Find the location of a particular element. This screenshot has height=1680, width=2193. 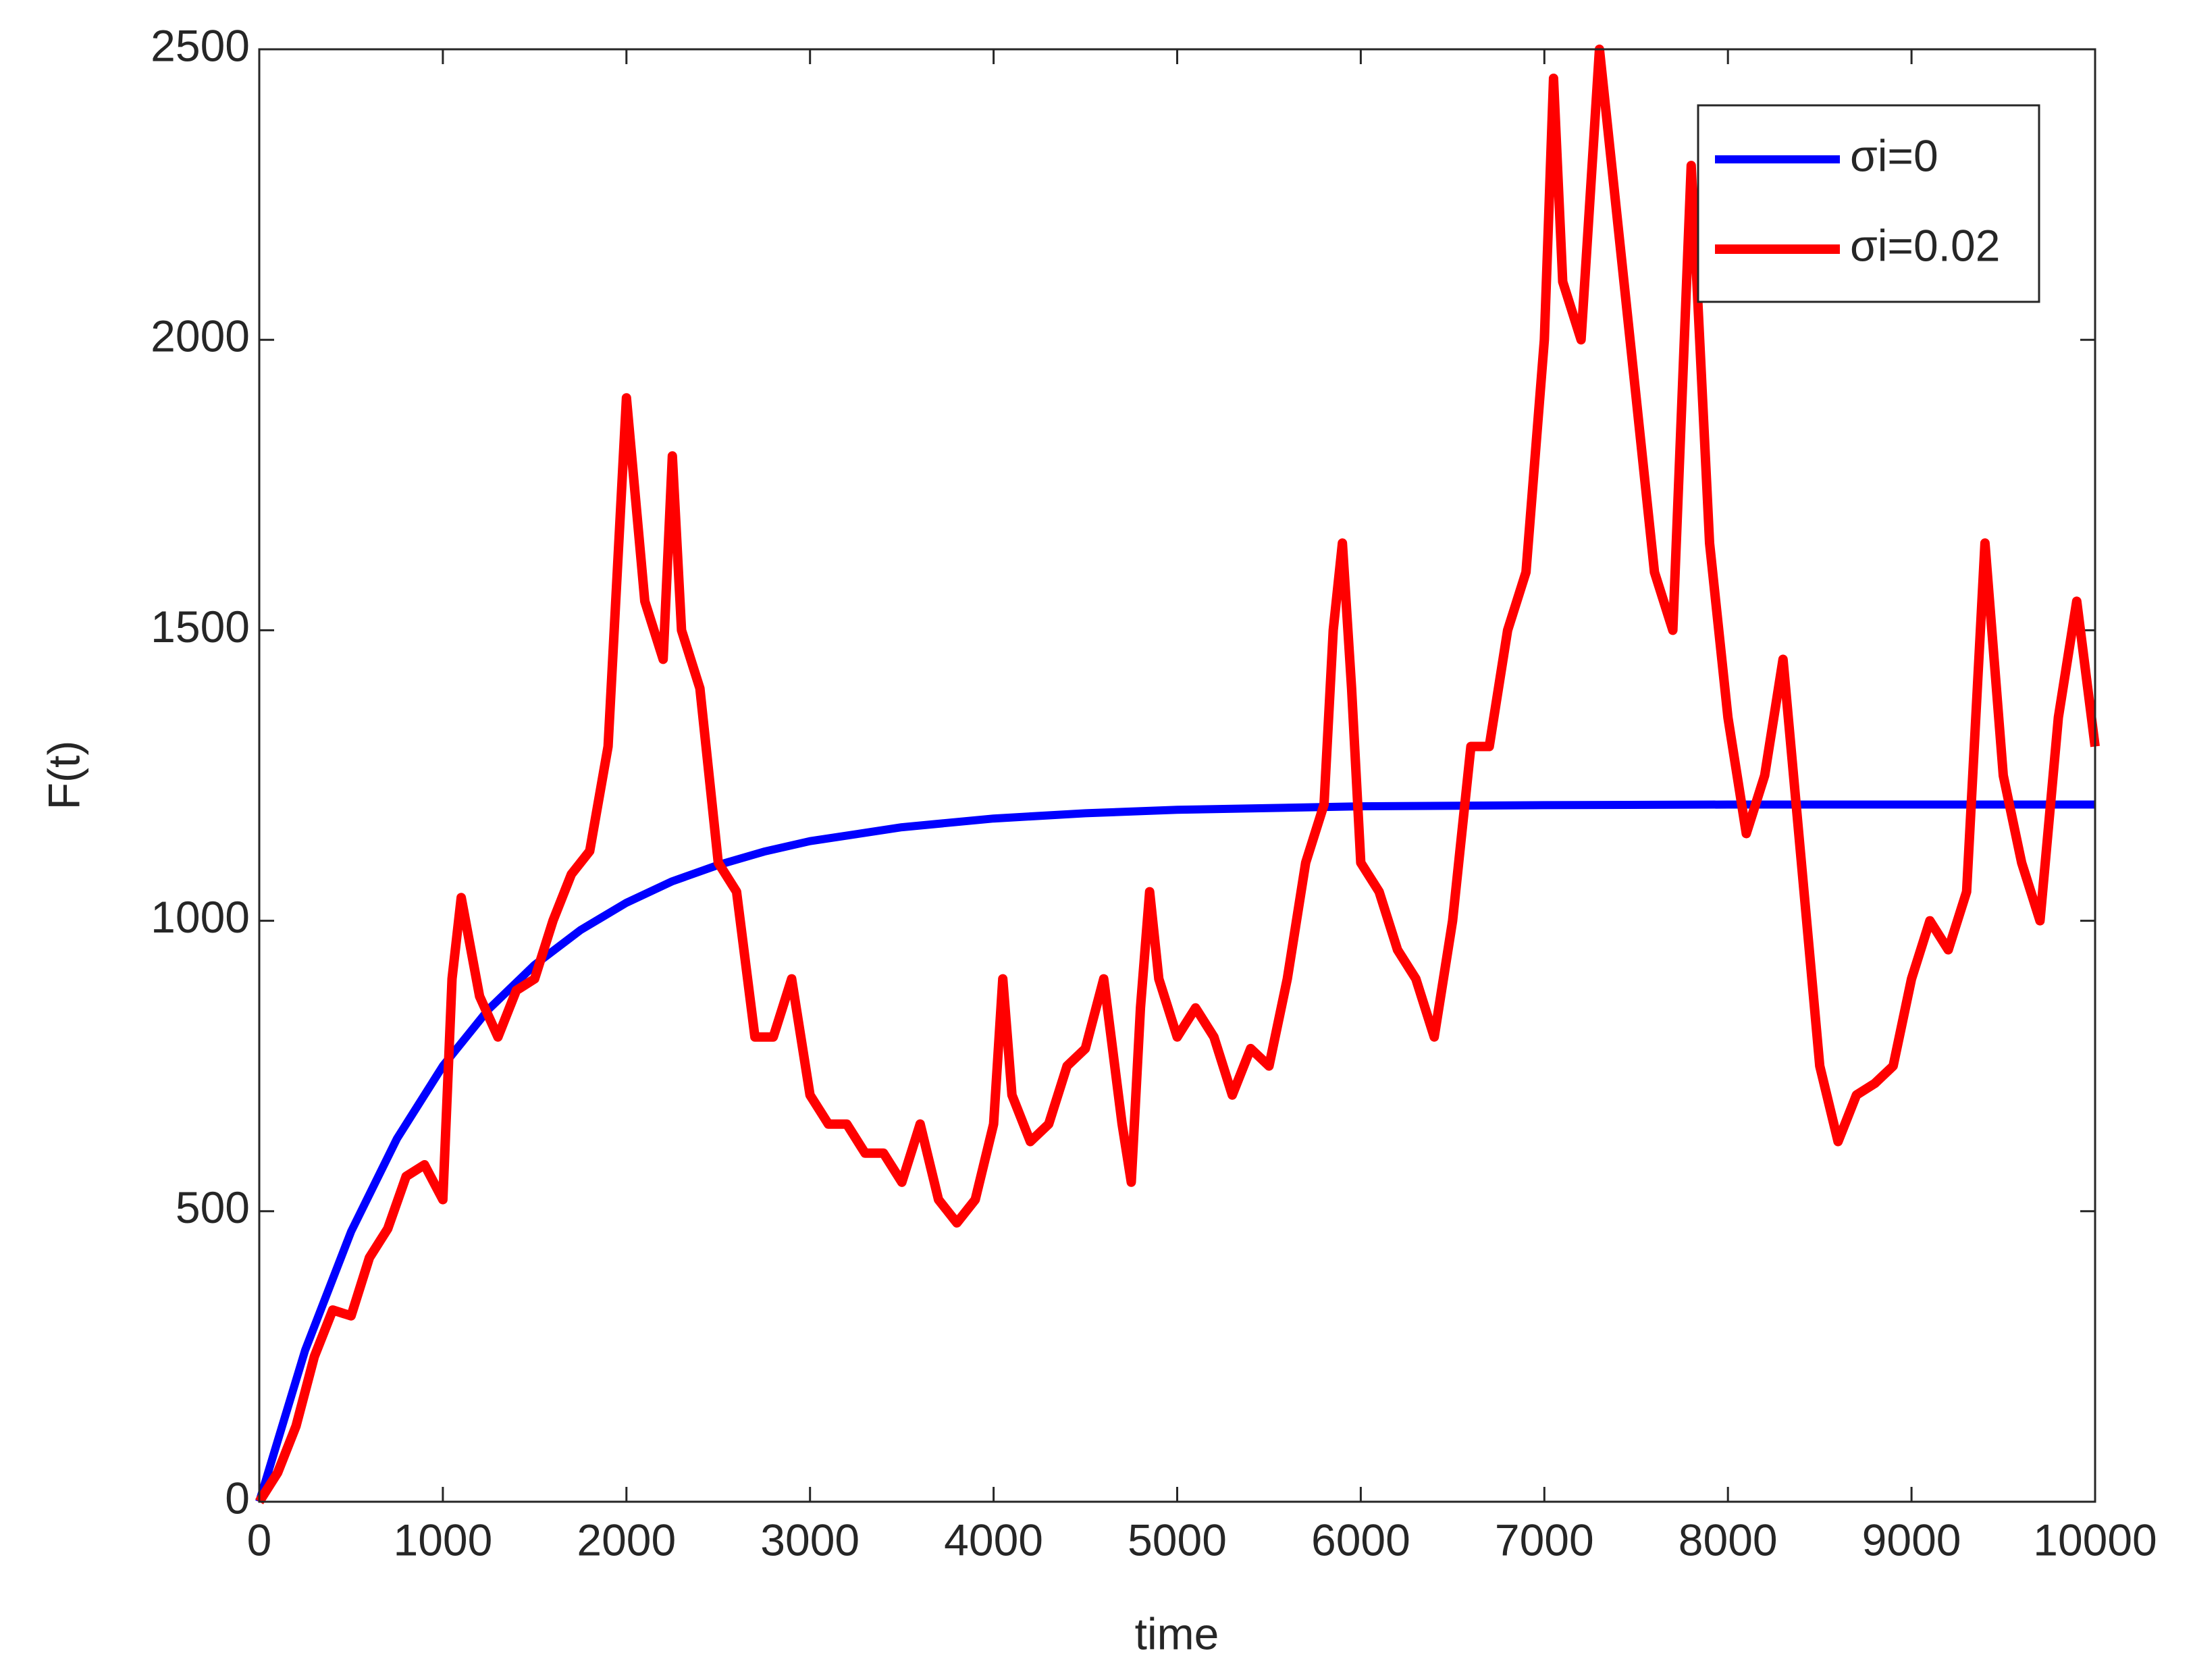

x-tick-label: 9000 is located at coordinates (1911, 1540).